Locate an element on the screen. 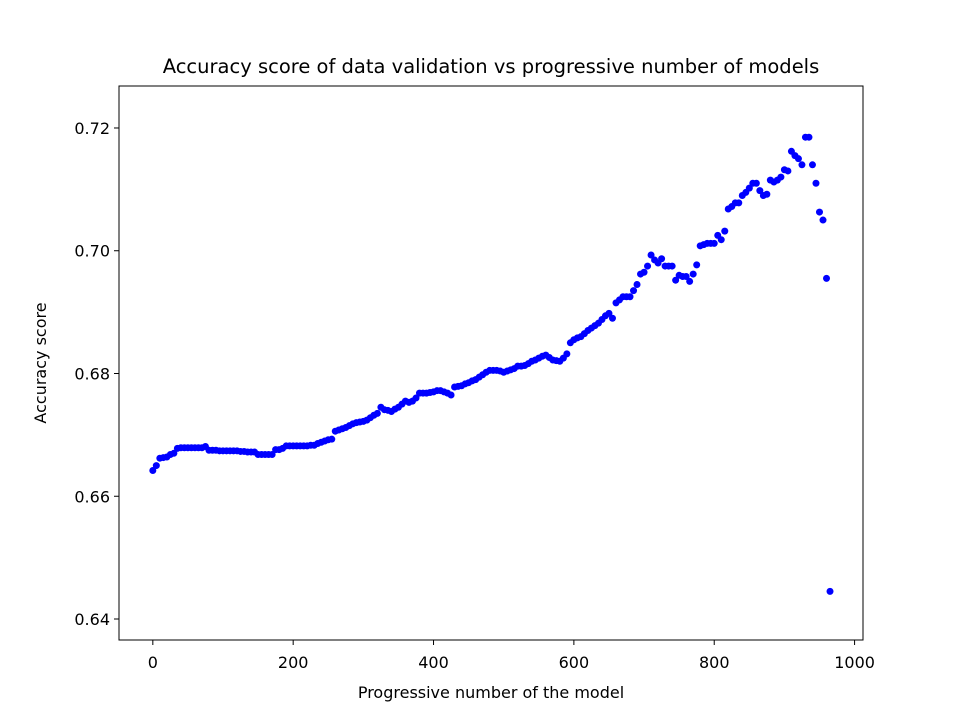 The width and height of the screenshot is (958, 720). x-tick-label: 600 is located at coordinates (574, 662).